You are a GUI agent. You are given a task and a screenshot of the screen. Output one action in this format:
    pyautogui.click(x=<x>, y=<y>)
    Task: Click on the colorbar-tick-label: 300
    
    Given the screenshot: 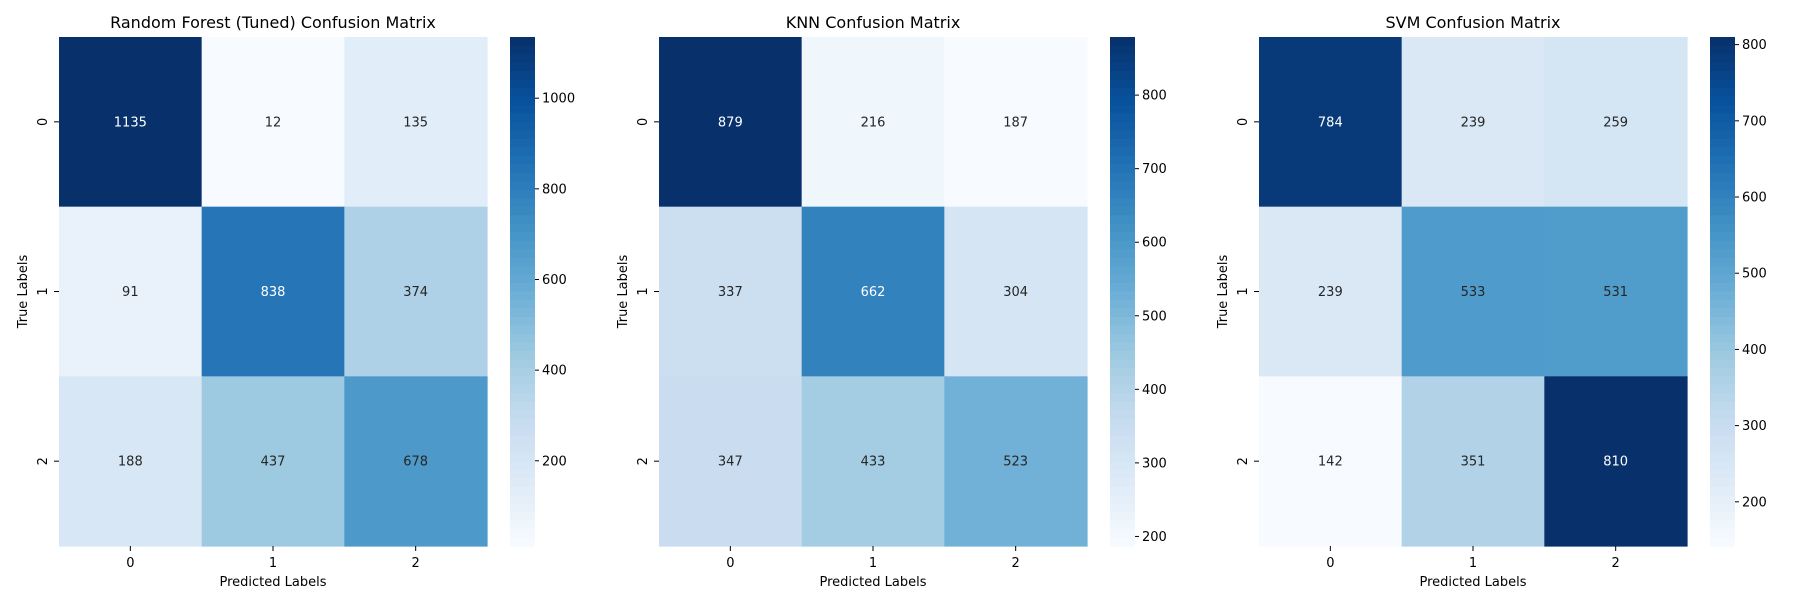 What is the action you would take?
    pyautogui.click(x=1754, y=426)
    